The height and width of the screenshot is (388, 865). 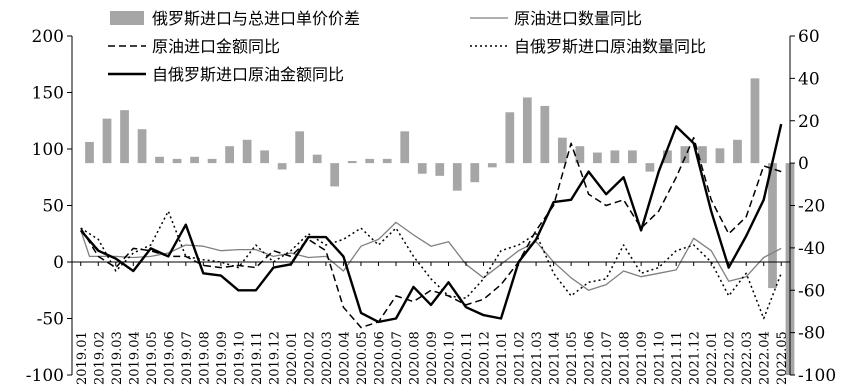 I want to click on left-tick-label-4: 100, so click(x=48, y=150).